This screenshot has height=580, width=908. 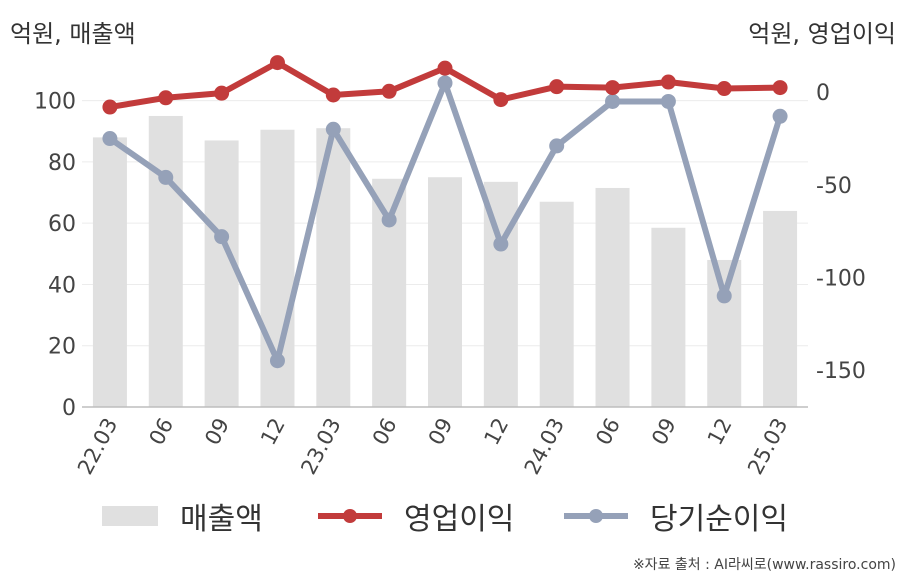 What do you see at coordinates (719, 519) in the screenshot?
I see `legend-label-net-income: 당기순이익` at bounding box center [719, 519].